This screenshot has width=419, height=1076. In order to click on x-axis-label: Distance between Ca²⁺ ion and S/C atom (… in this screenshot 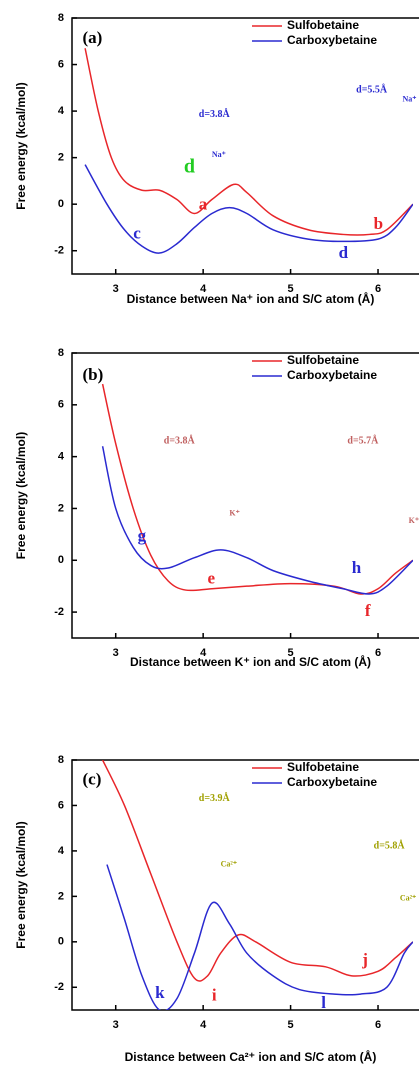, I will do `click(251, 1056)`.